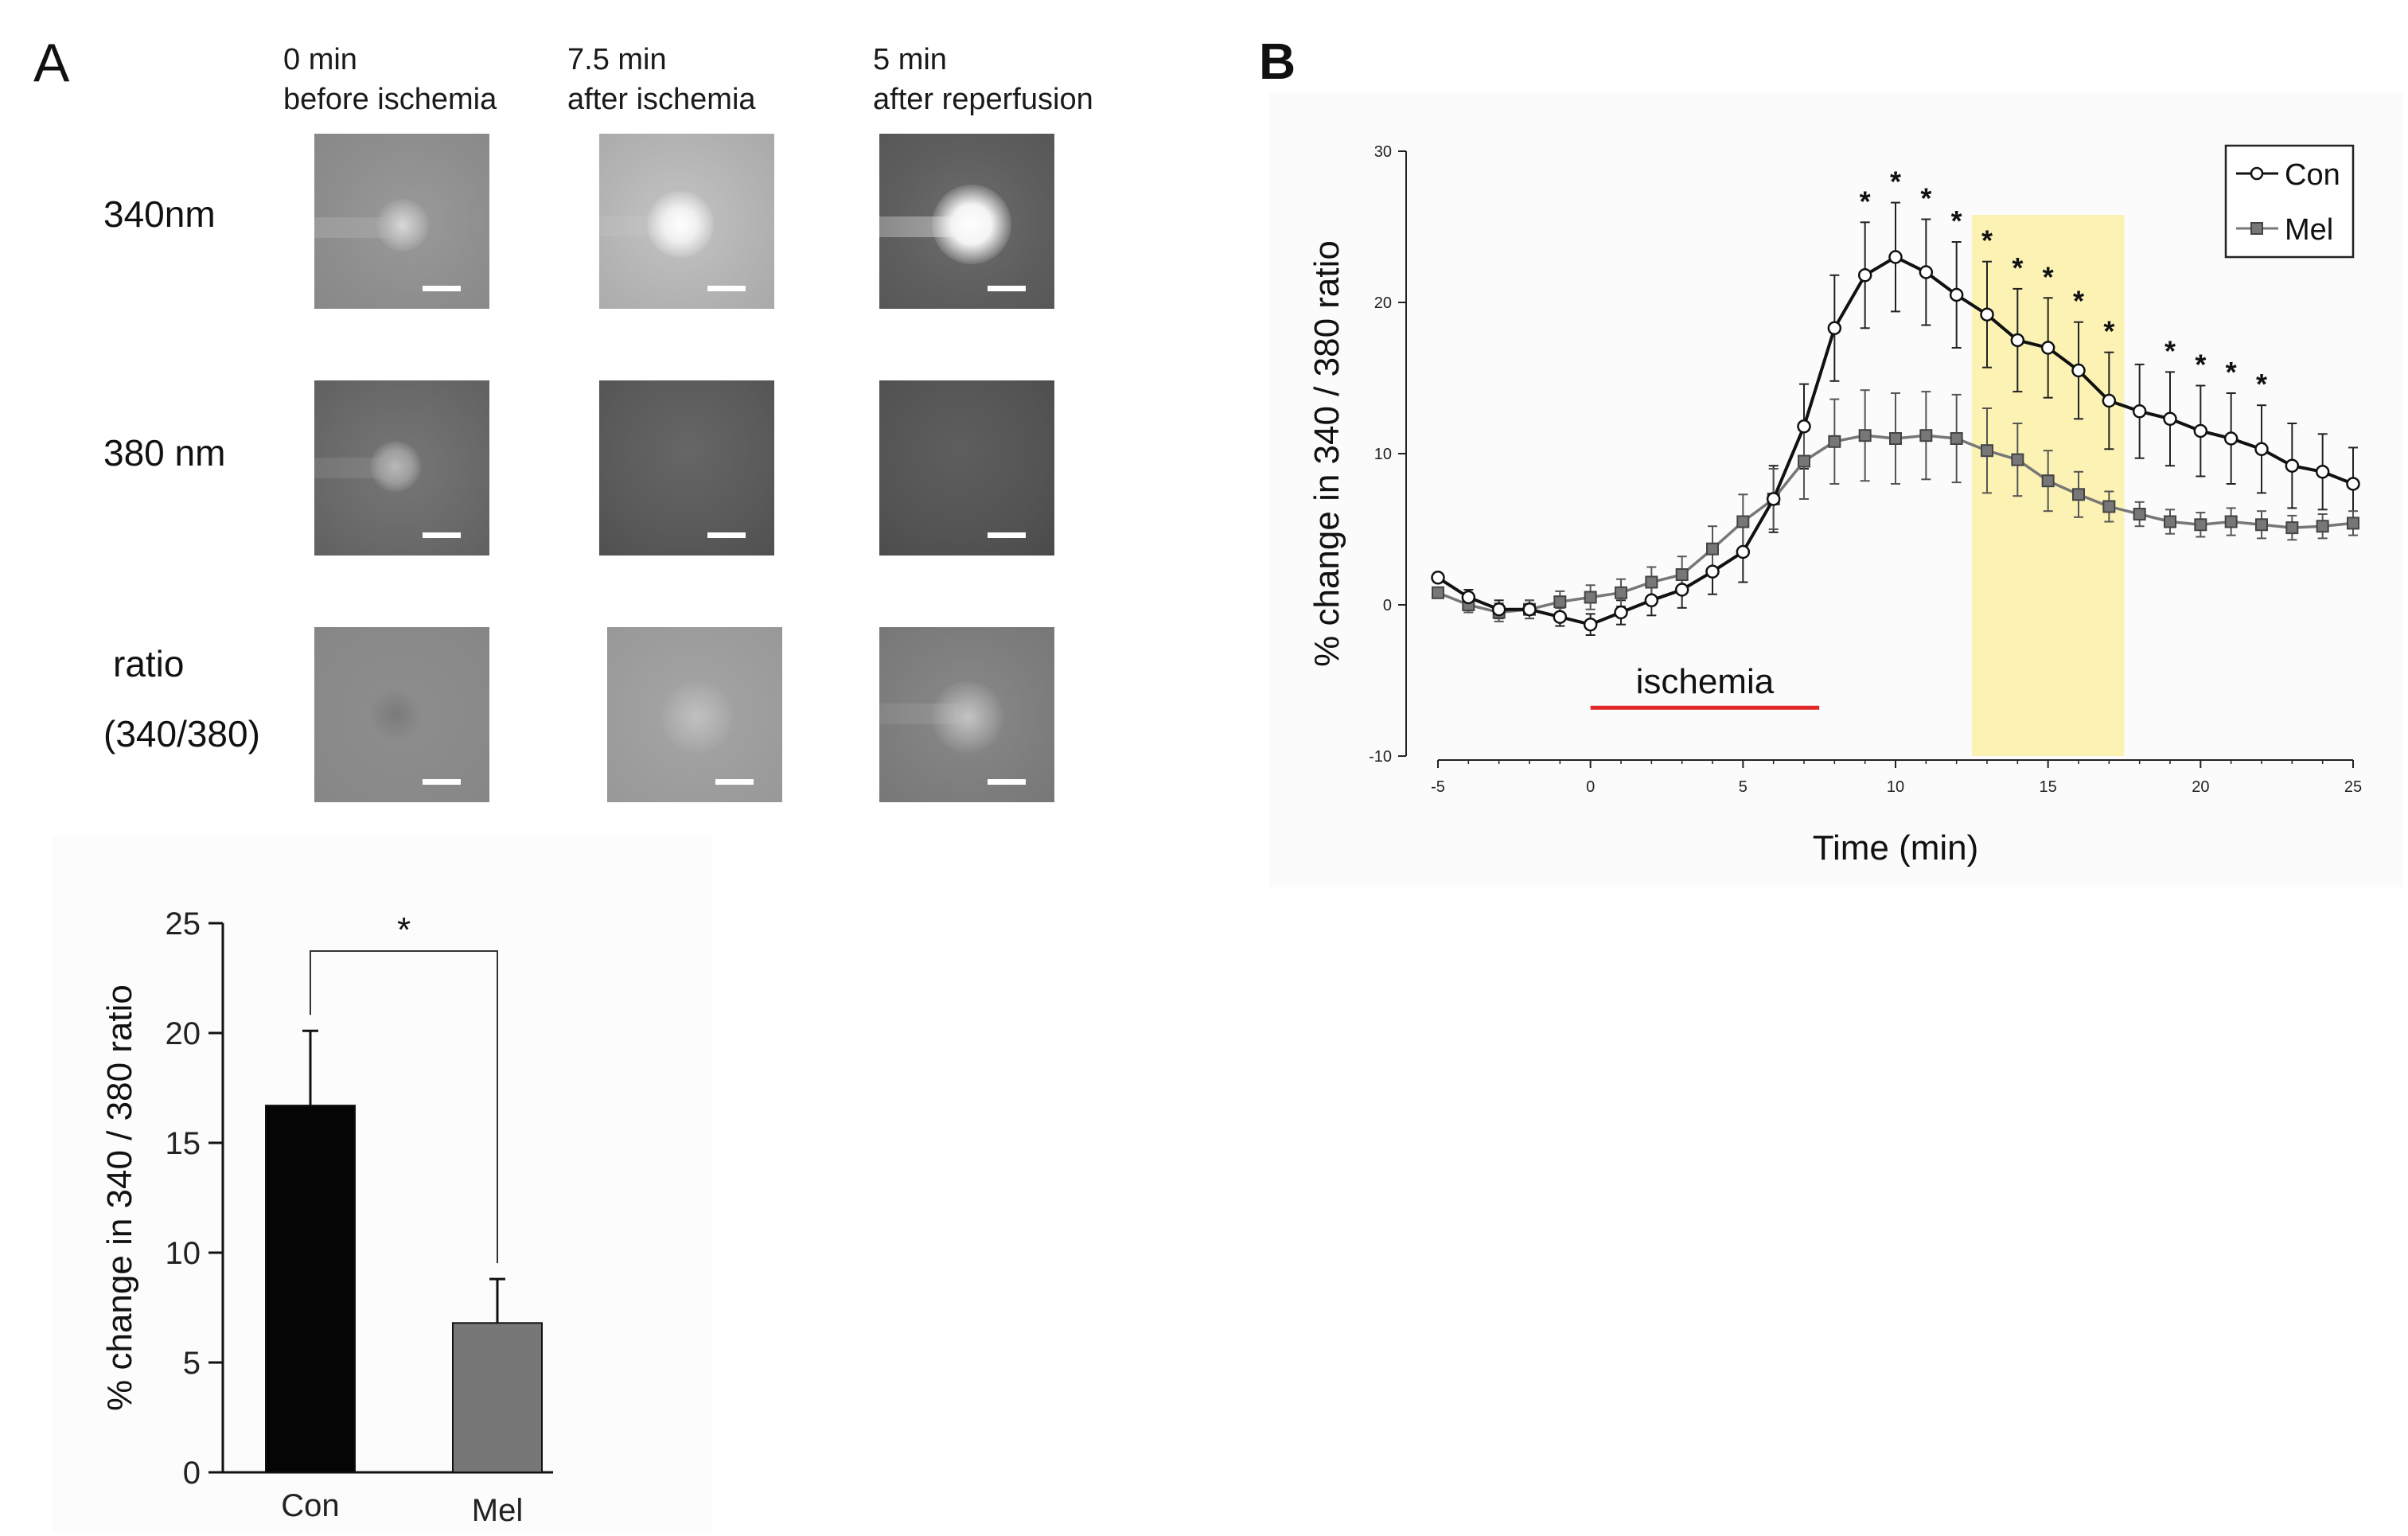 The image size is (2408, 1536). What do you see at coordinates (402, 221) in the screenshot?
I see `micrograph-340nm-0min` at bounding box center [402, 221].